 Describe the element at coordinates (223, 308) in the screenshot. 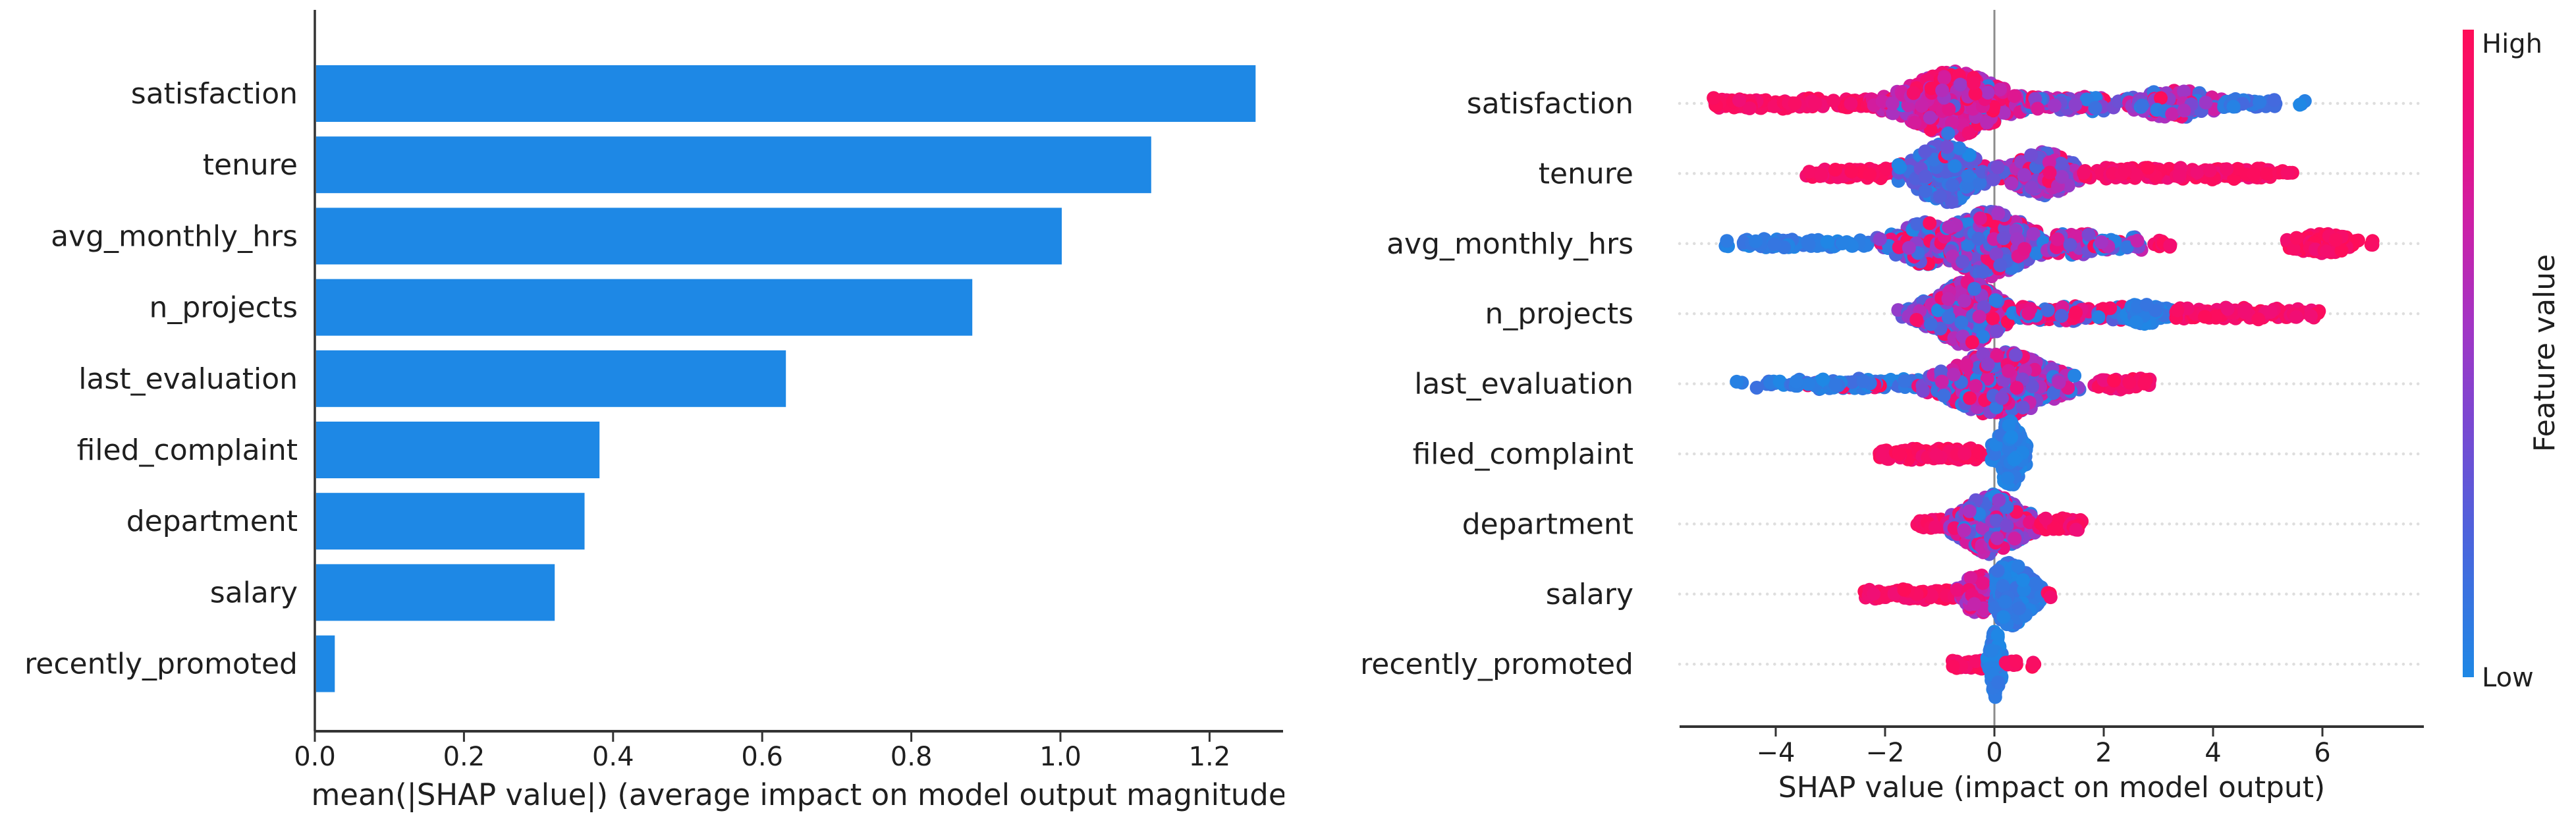

I see `bar-category-label: n_projects` at that location.